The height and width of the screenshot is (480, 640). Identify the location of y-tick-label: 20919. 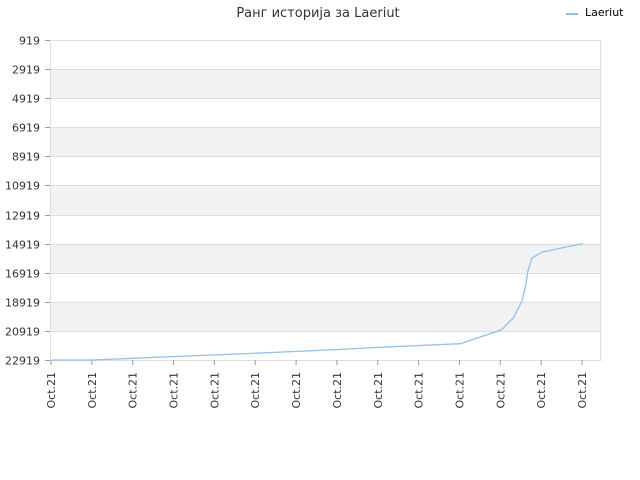
(22, 332).